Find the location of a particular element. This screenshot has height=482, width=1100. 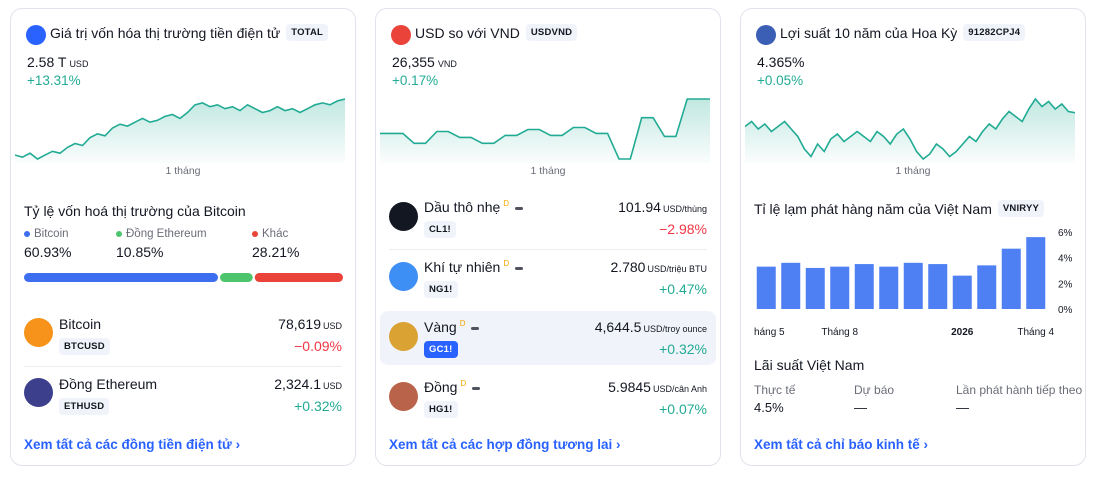

instrument-row: Bitcoin BTCUSD 78,619 USD −0.09% is located at coordinates (183, 337).